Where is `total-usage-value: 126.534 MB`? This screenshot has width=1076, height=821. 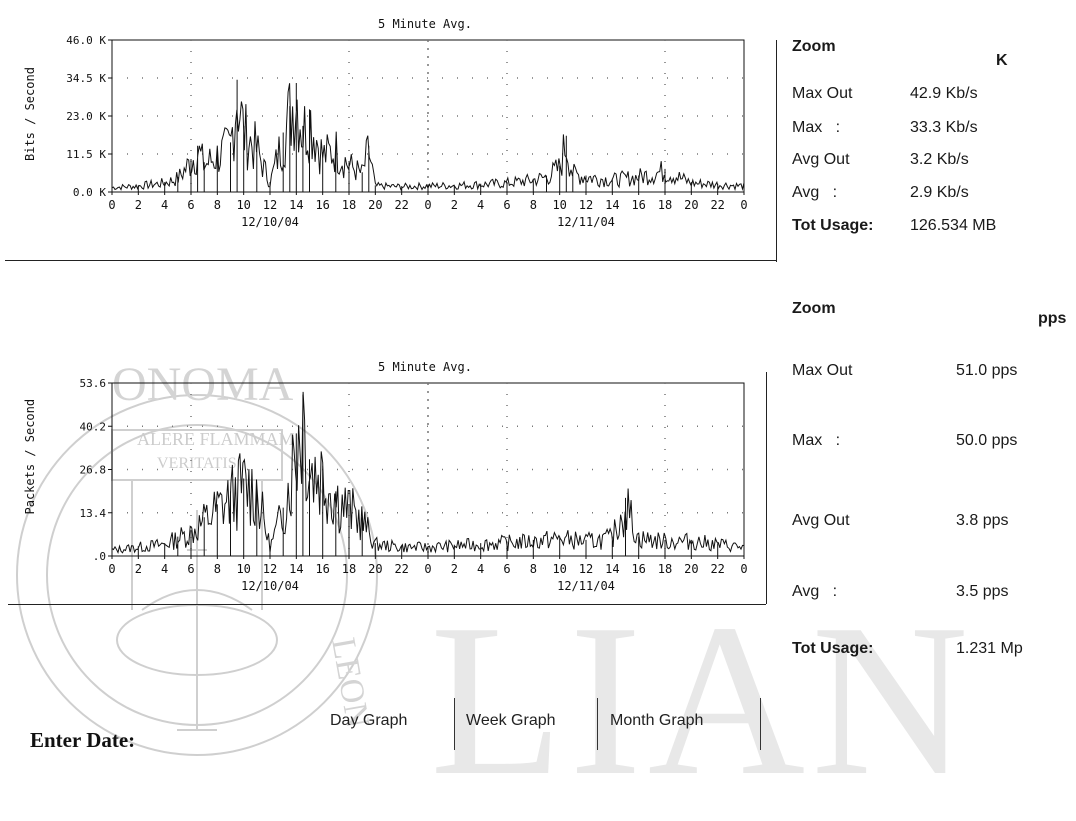
total-usage-value: 126.534 MB is located at coordinates (953, 225).